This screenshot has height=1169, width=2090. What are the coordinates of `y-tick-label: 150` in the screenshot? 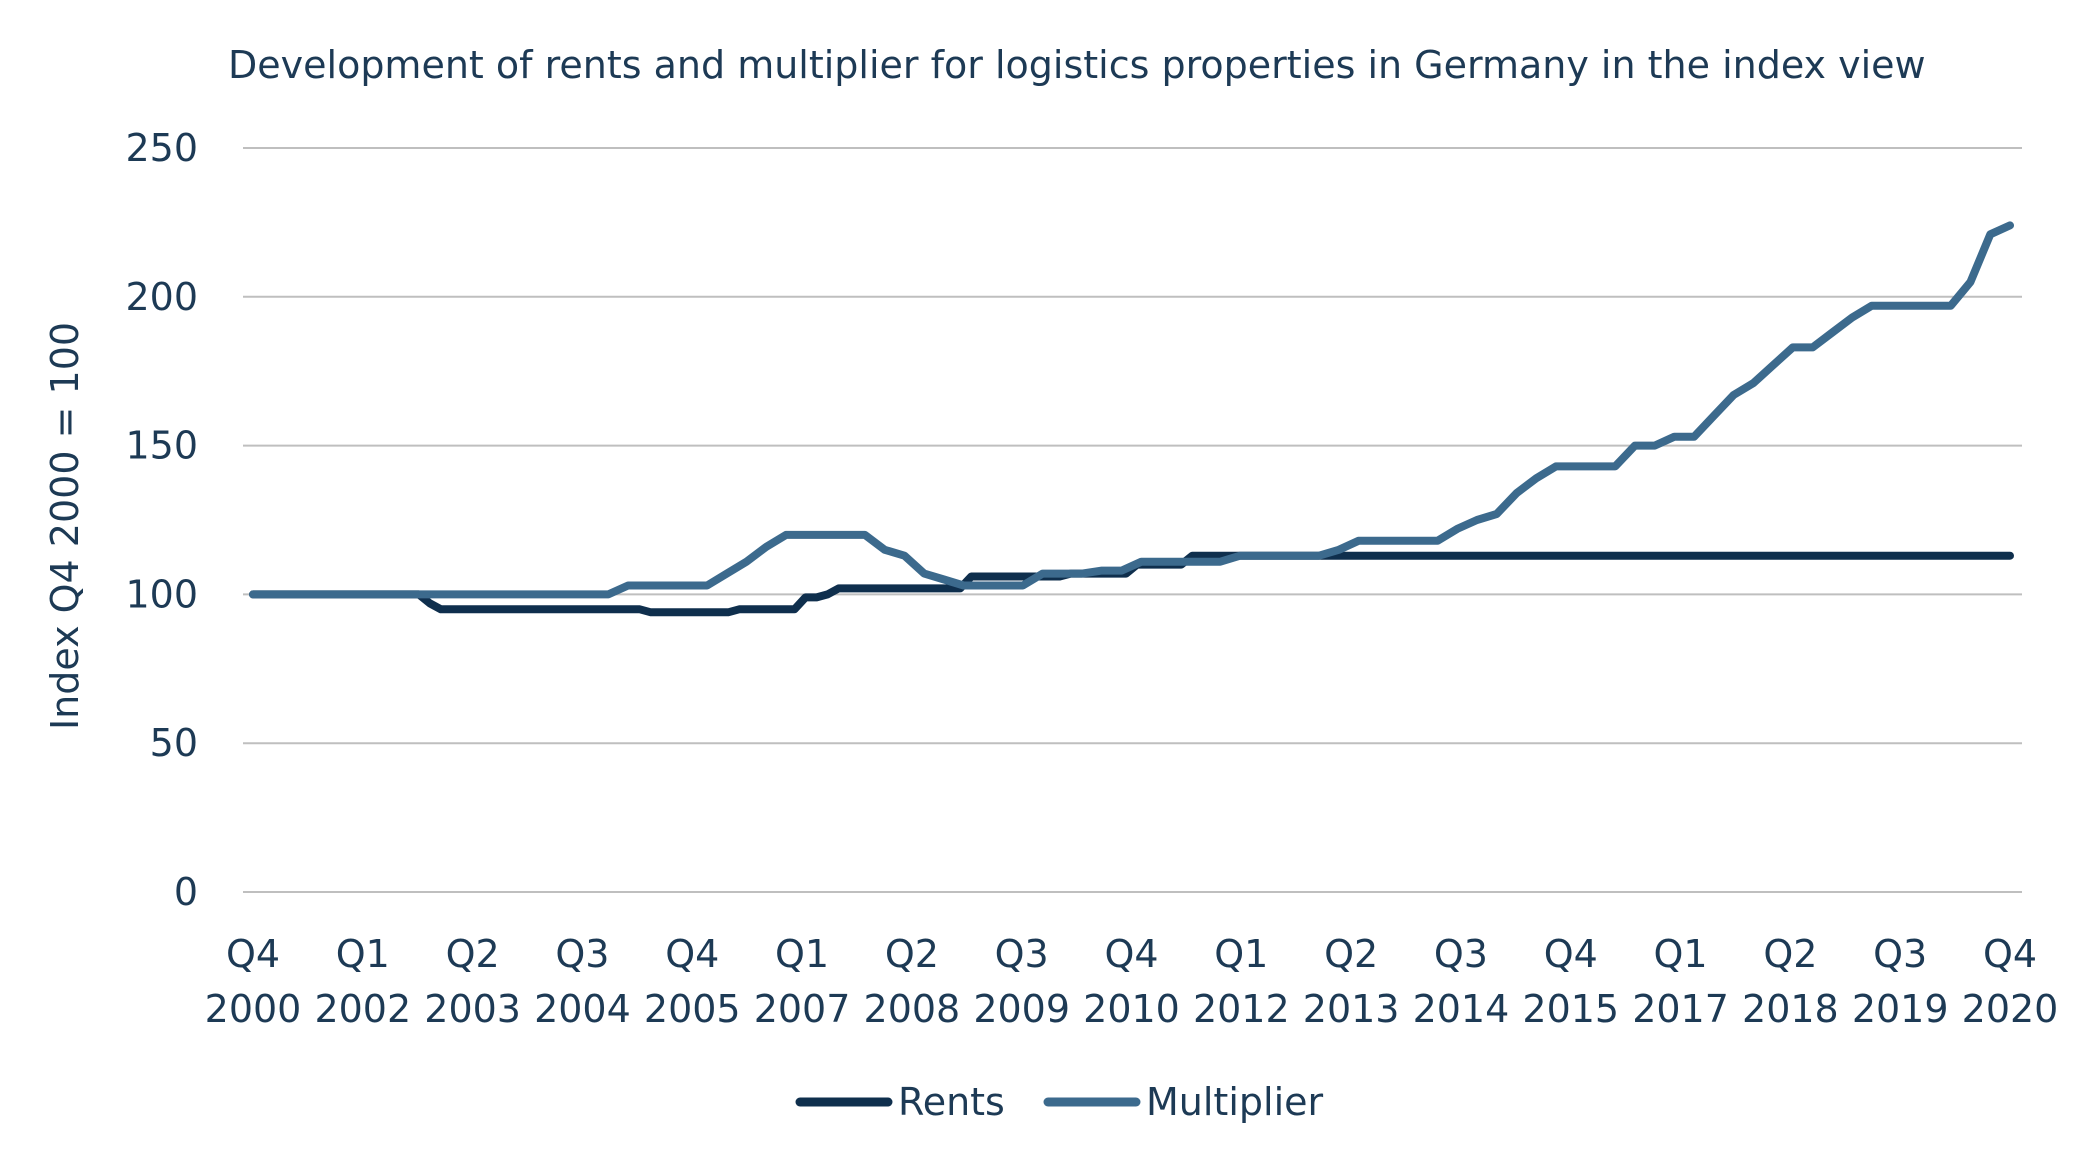 It's located at (161, 446).